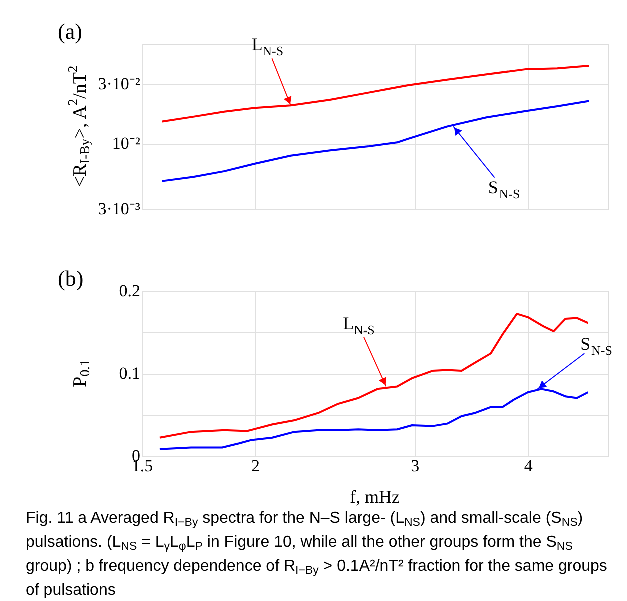 The height and width of the screenshot is (601, 627). What do you see at coordinates (415, 466) in the screenshot?
I see `x-tick-label: 3` at bounding box center [415, 466].